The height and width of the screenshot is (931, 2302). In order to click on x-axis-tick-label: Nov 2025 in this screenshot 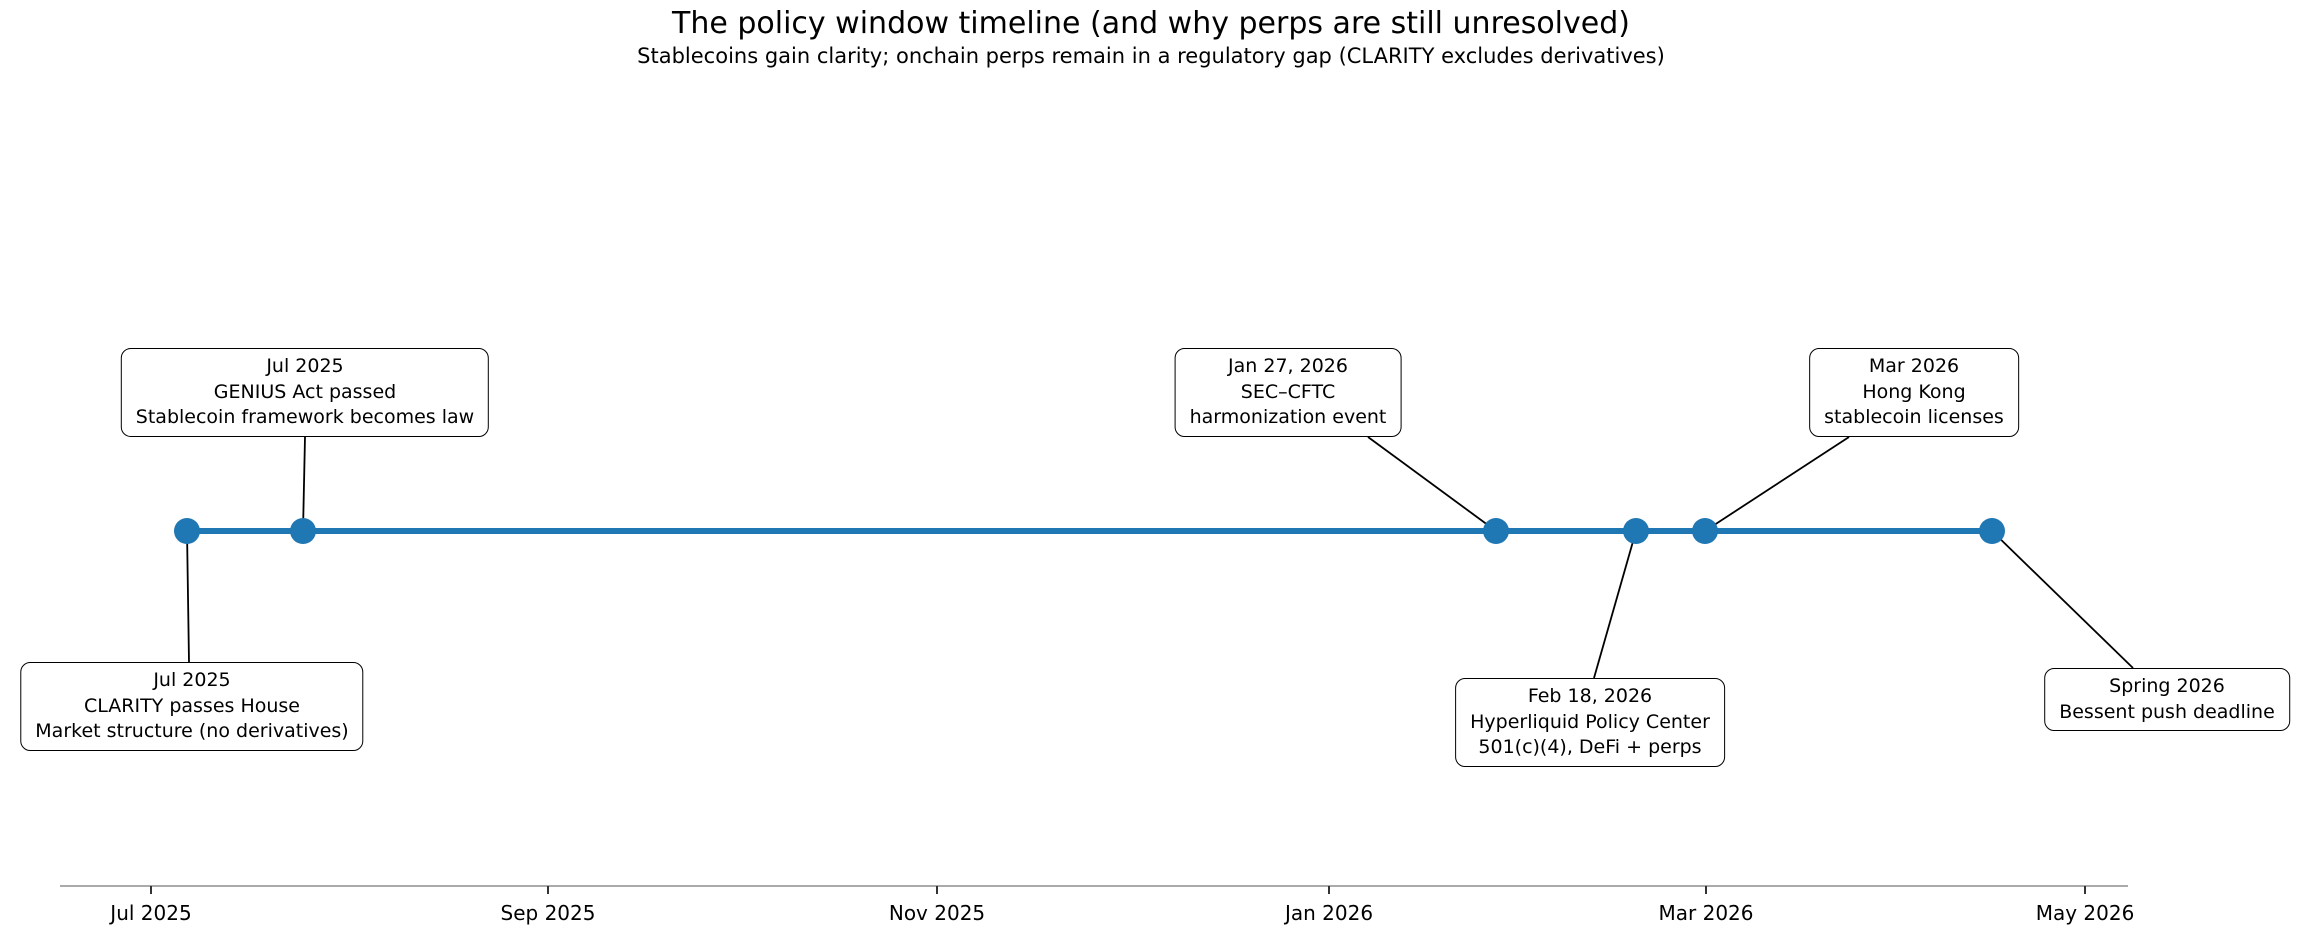, I will do `click(937, 913)`.